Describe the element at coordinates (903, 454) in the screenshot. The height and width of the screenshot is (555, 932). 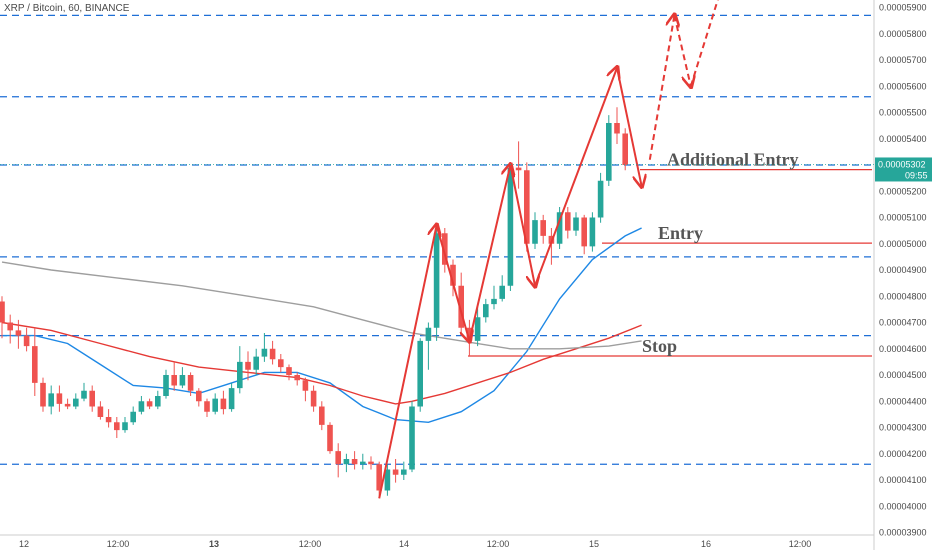
I see `y-tick-label: 0.00004200` at that location.